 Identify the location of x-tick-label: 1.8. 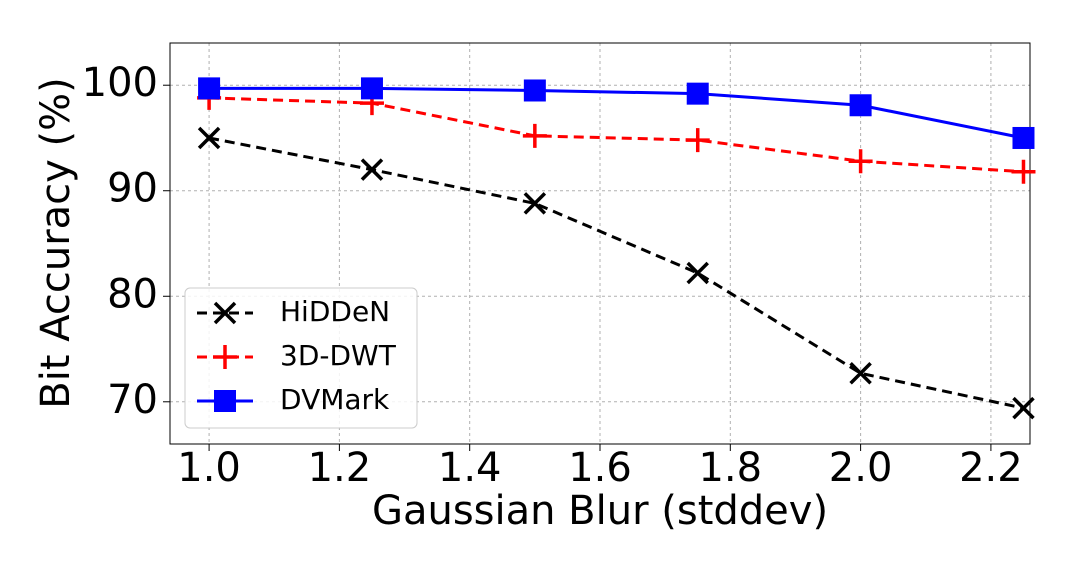
(730, 468).